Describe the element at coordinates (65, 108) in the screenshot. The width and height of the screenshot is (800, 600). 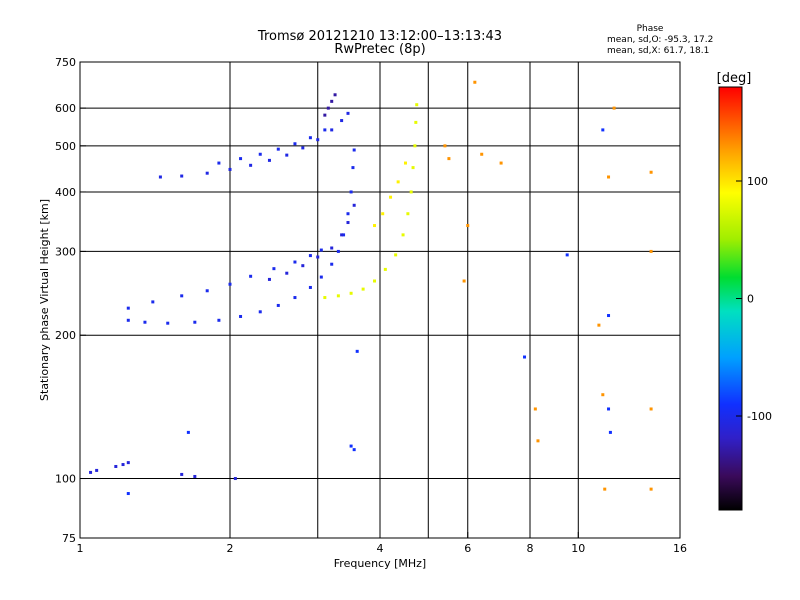
I see `y-tick-label: 600` at that location.